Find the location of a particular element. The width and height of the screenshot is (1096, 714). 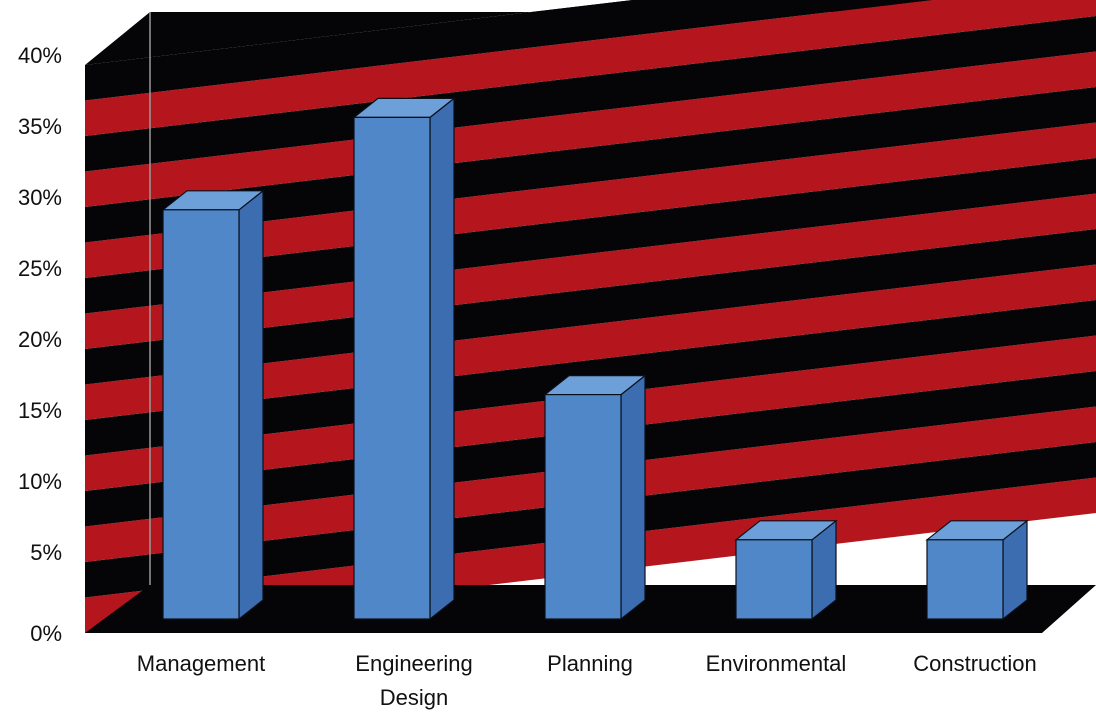

y-tick-label: 10% is located at coordinates (40, 481).